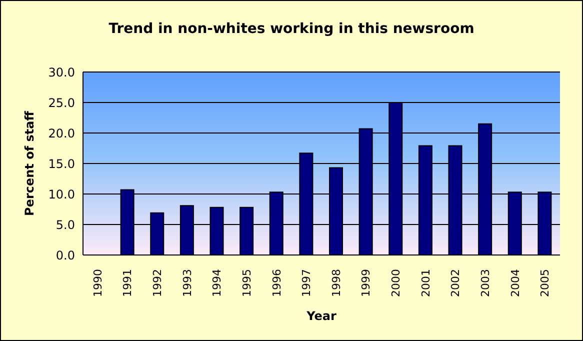 The height and width of the screenshot is (341, 583). Describe the element at coordinates (515, 283) in the screenshot. I see `x-tick-label: 2004` at that location.